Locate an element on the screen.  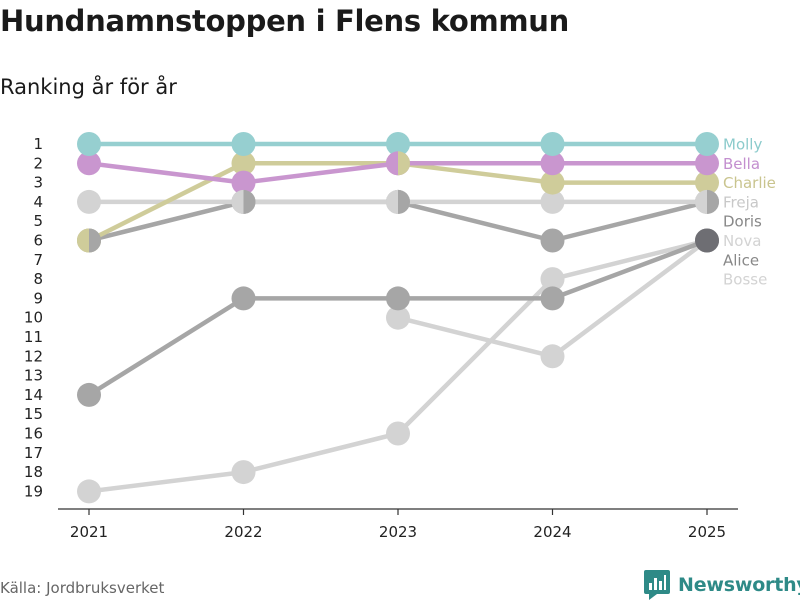
marker-nova-2024 is located at coordinates (552, 356).